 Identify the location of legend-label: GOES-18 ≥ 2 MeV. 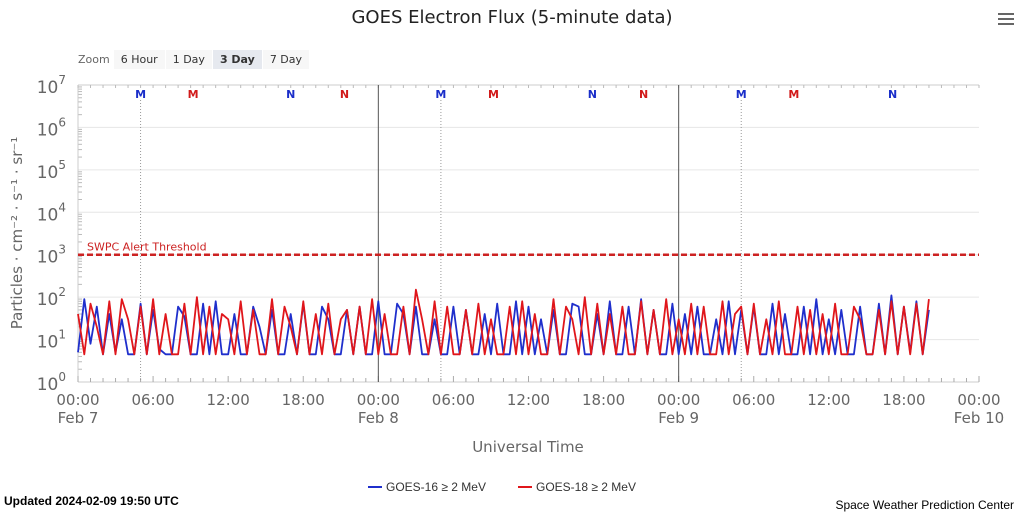
(586, 487).